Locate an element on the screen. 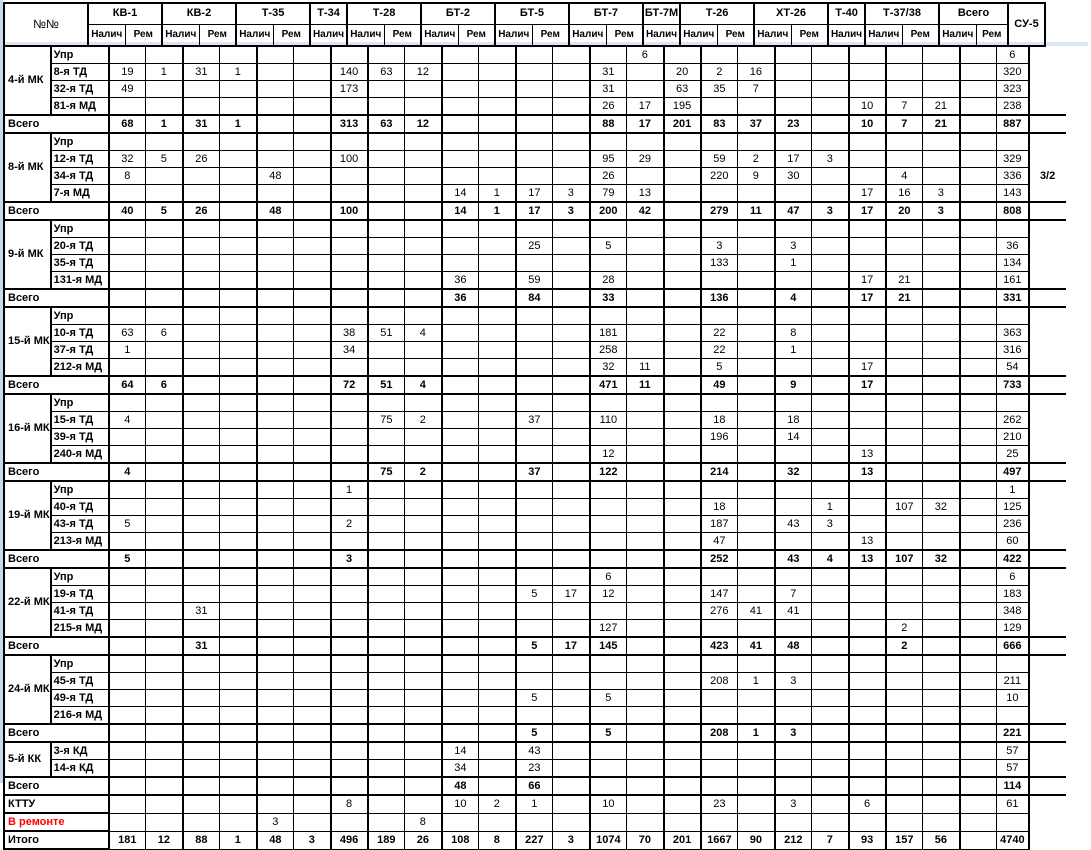 The height and width of the screenshot is (850, 1091). unit-cell-22: 7 is located at coordinates (904, 106).